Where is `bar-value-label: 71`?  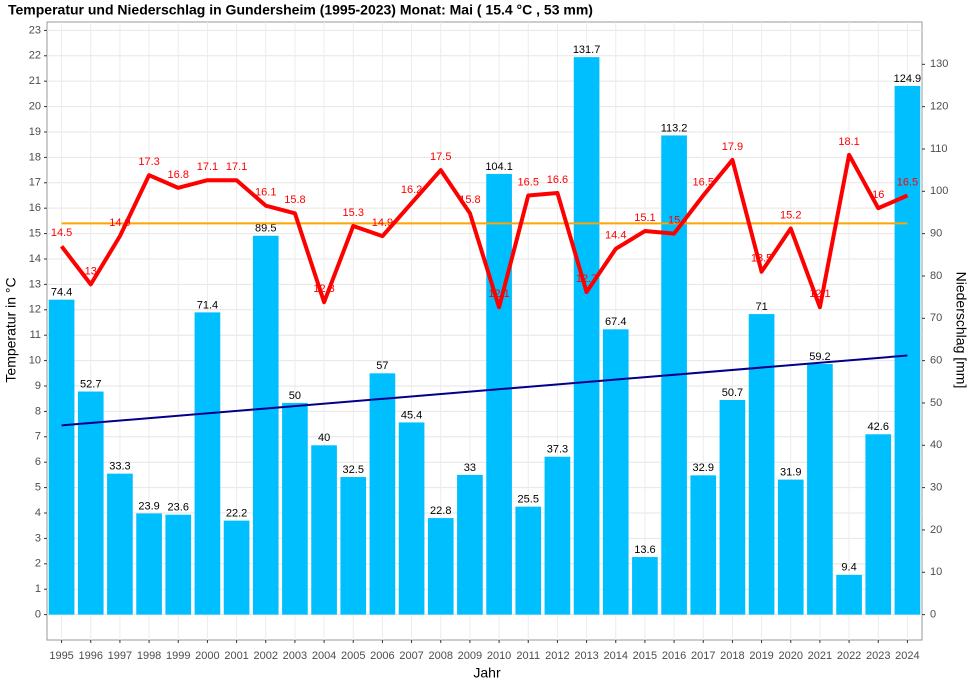 bar-value-label: 71 is located at coordinates (761, 307).